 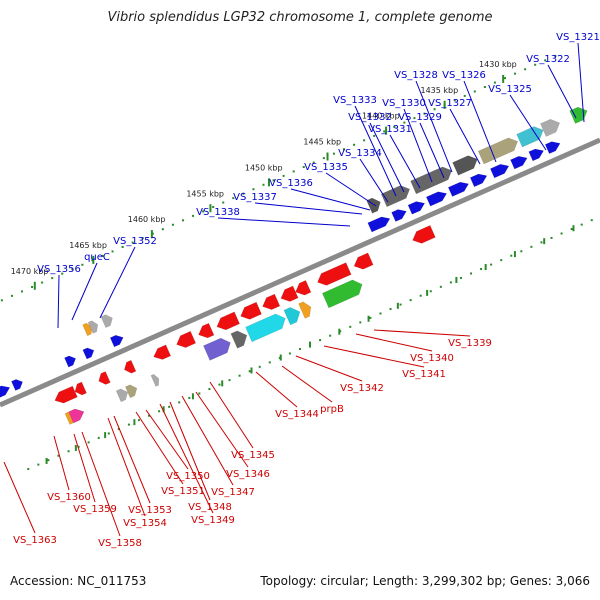 I want to click on accession-label: Accession: NC_011753, so click(x=78, y=581).